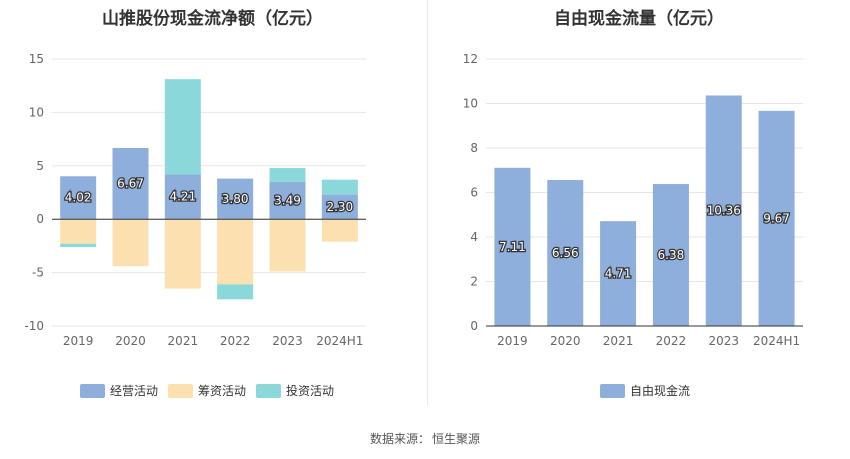 This screenshot has height=459, width=850. I want to click on y-tick-label: 5, so click(40, 166).